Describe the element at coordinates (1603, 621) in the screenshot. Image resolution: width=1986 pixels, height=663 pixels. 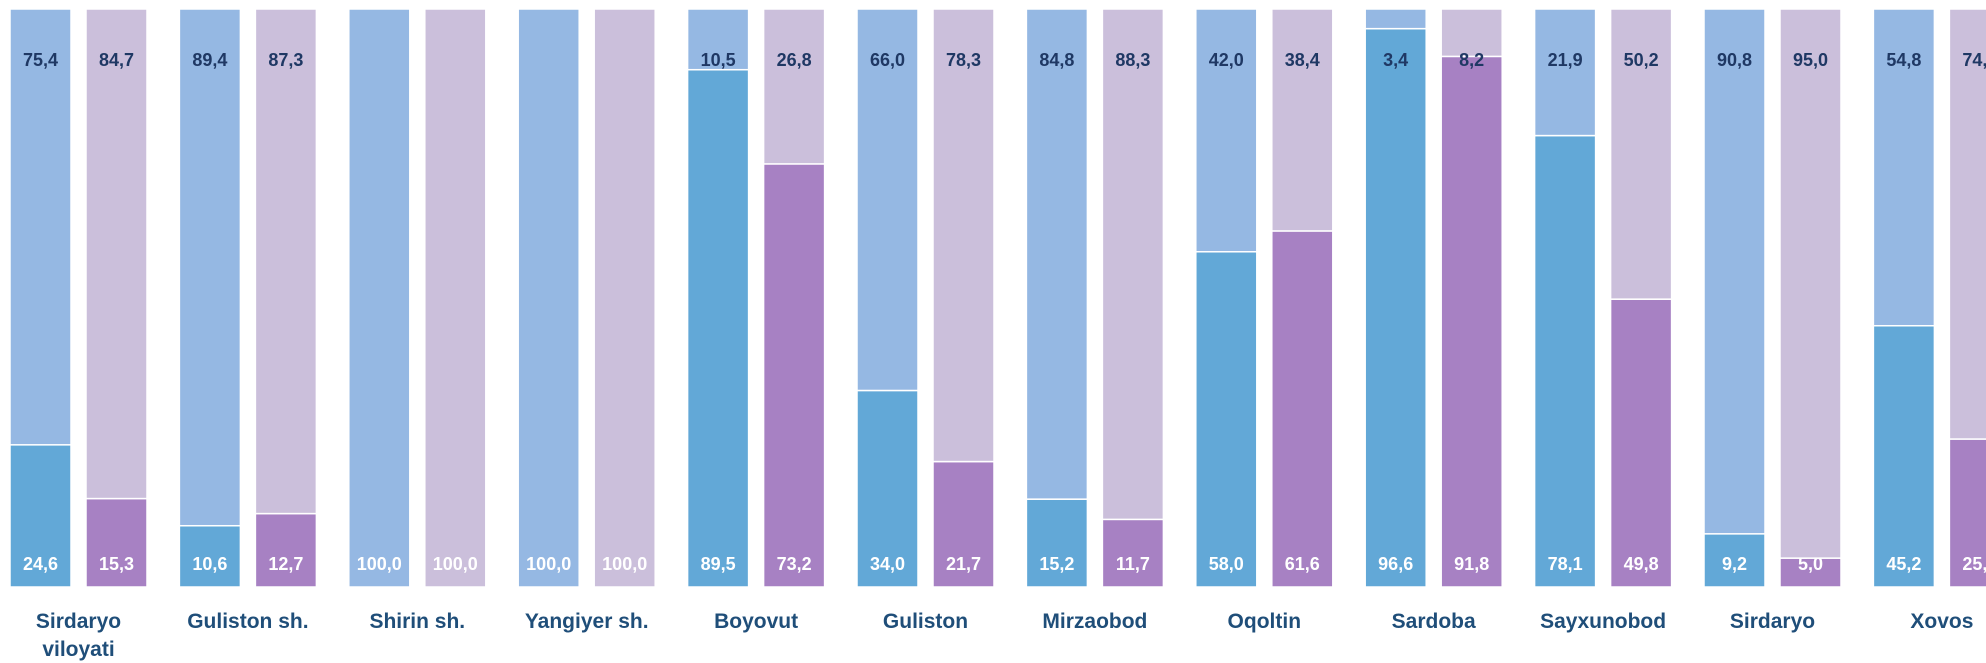
I see `category-label: Sayxunobod` at that location.